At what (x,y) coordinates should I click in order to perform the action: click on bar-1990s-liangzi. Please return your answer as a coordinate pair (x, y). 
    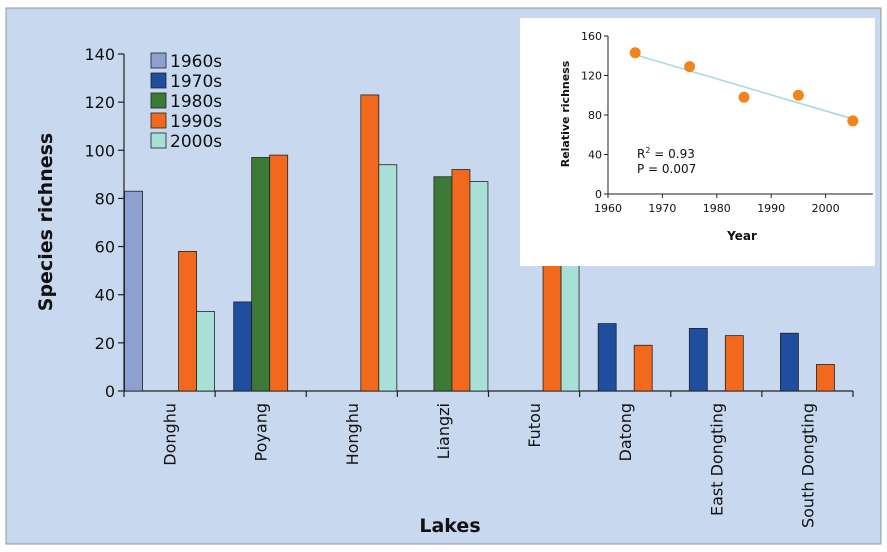
    Looking at the image, I should click on (461, 280).